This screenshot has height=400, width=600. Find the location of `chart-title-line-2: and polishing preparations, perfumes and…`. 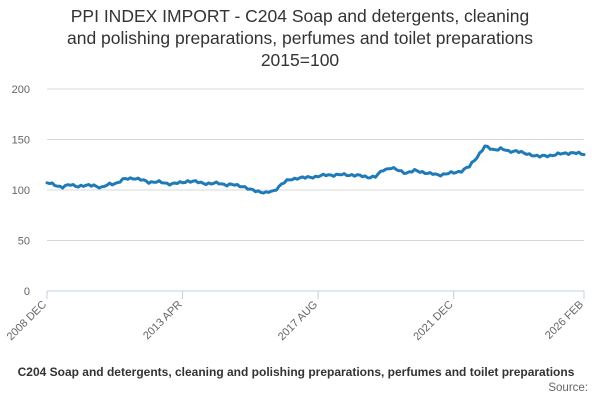

chart-title-line-2: and polishing preparations, perfumes and… is located at coordinates (300, 38).